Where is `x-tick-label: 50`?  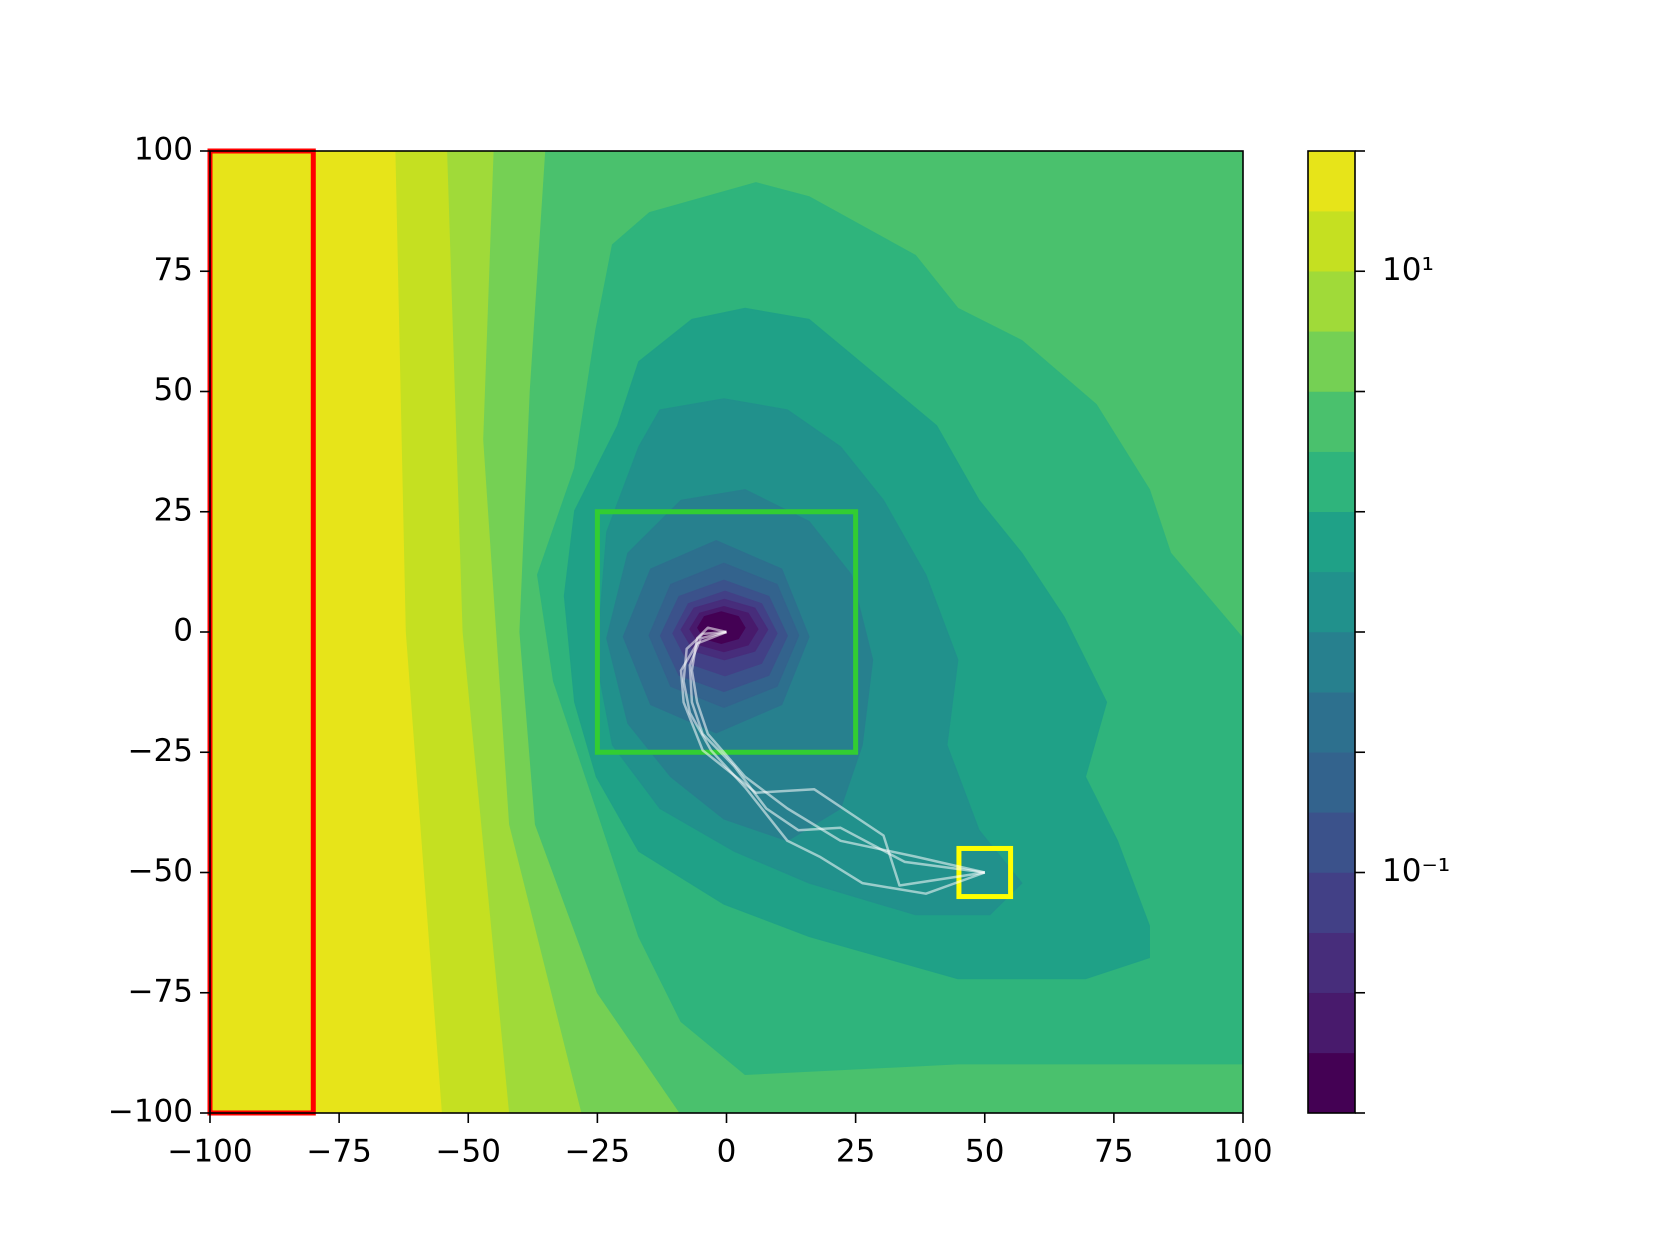 x-tick-label: 50 is located at coordinates (984, 1152).